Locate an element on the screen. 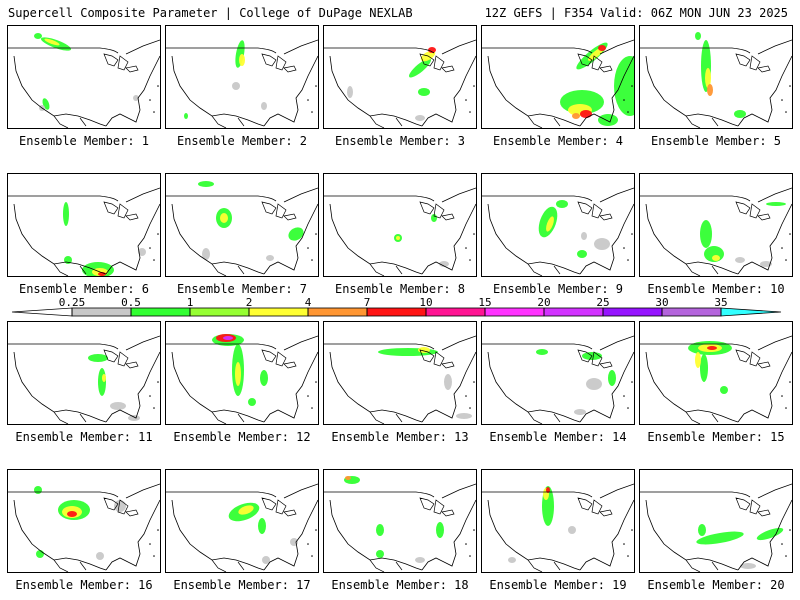 The height and width of the screenshot is (600, 800). color-scale-bar: 0.25 0.5 1 2 4 7 10 15 20 25 30 35 is located at coordinates (396, 306).